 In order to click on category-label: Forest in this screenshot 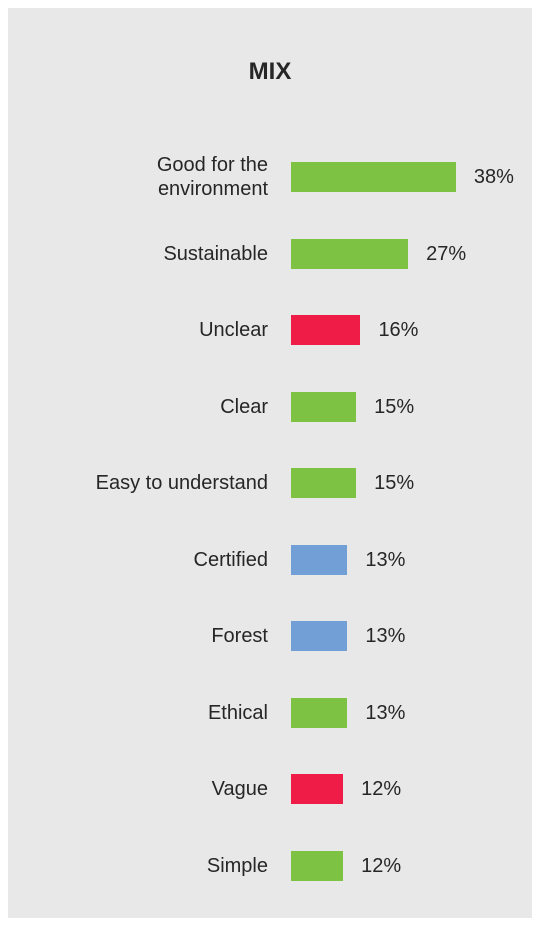, I will do `click(239, 636)`.